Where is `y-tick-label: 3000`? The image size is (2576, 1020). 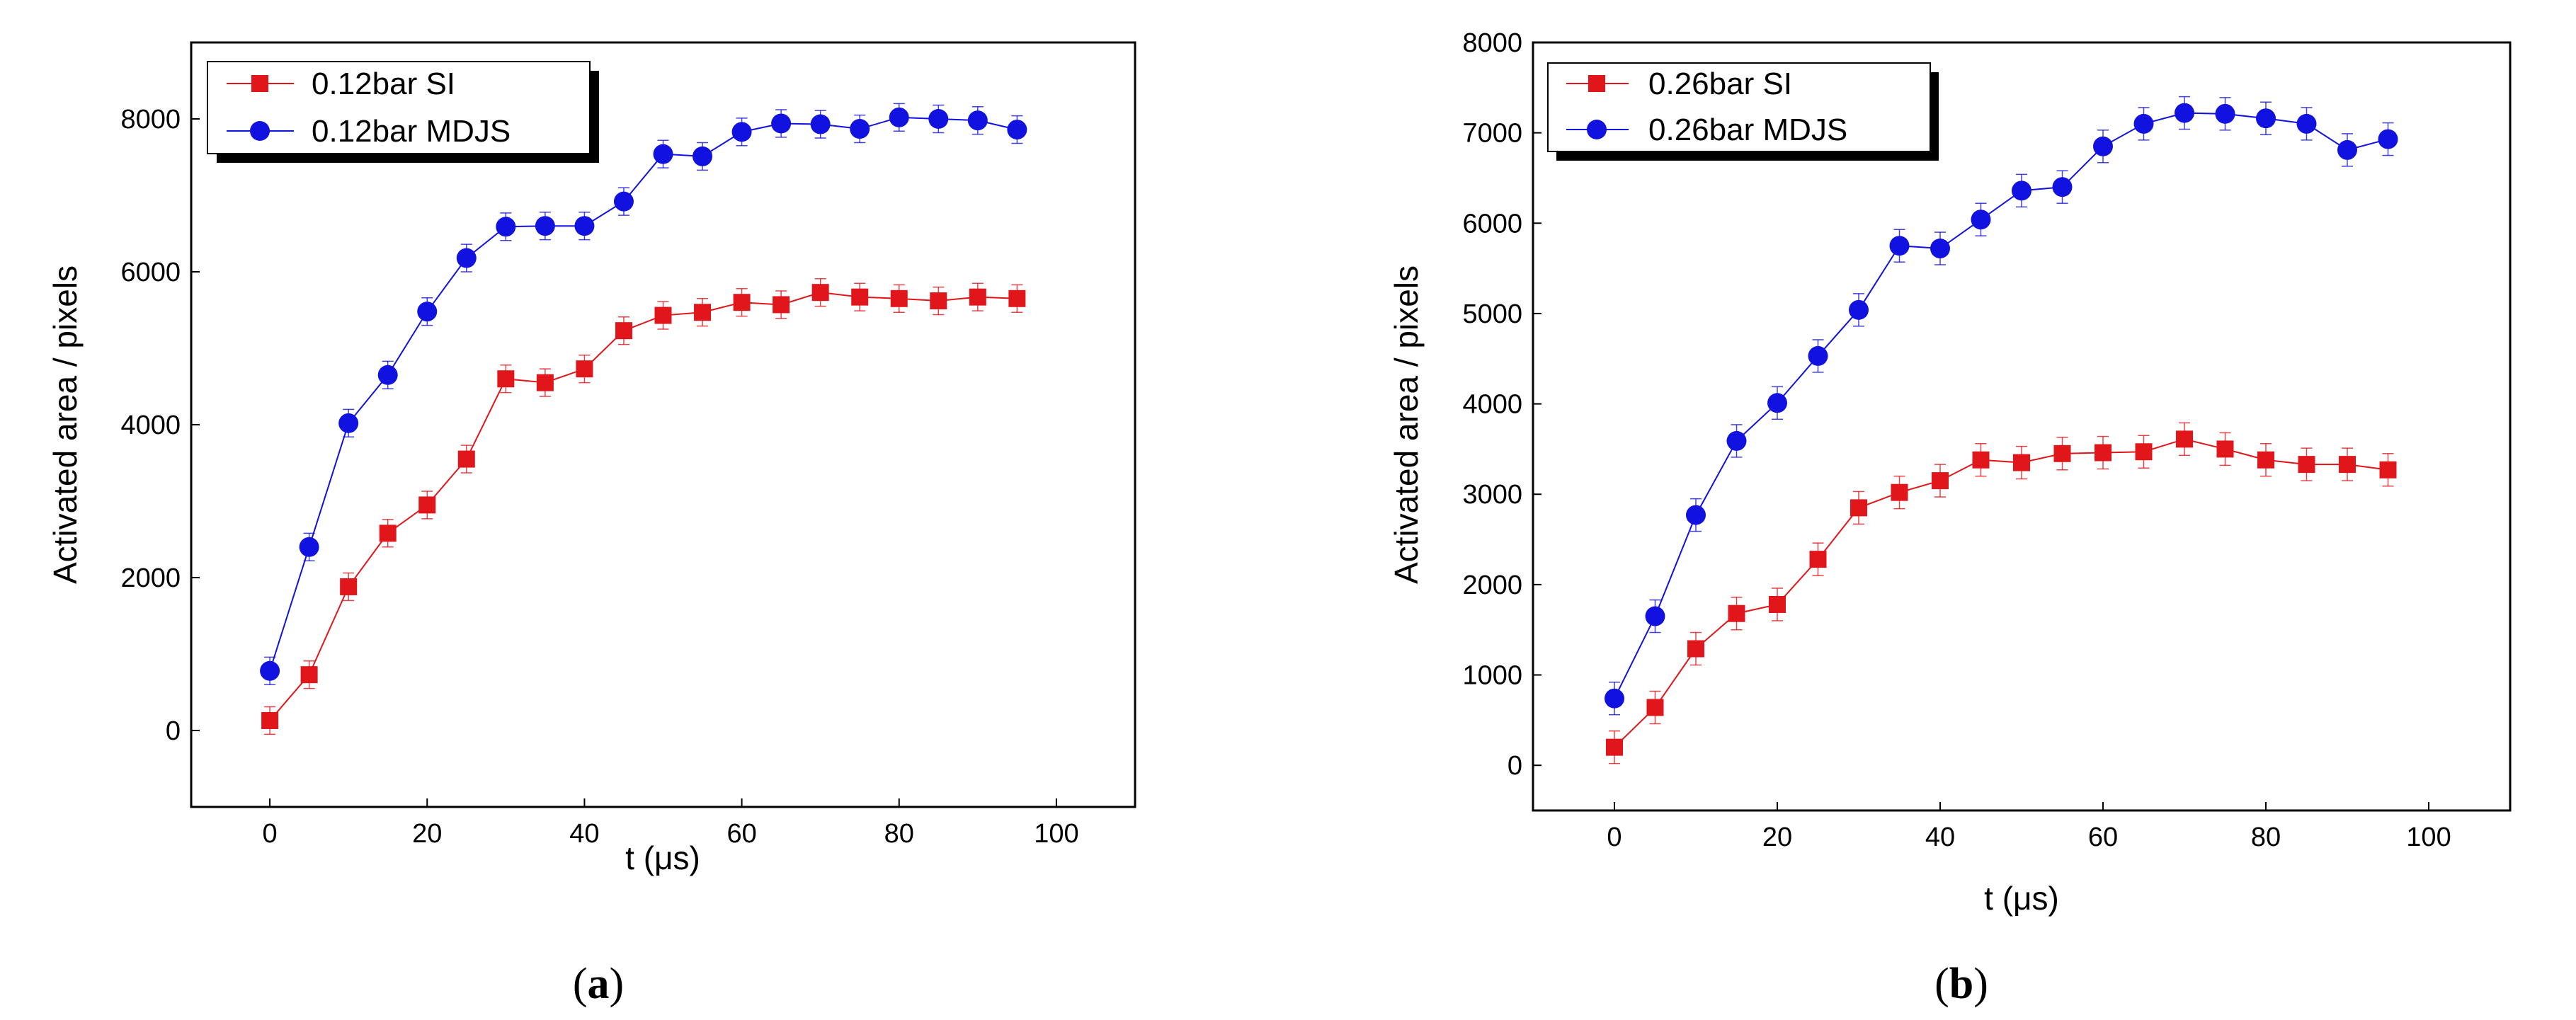 y-tick-label: 3000 is located at coordinates (1492, 495).